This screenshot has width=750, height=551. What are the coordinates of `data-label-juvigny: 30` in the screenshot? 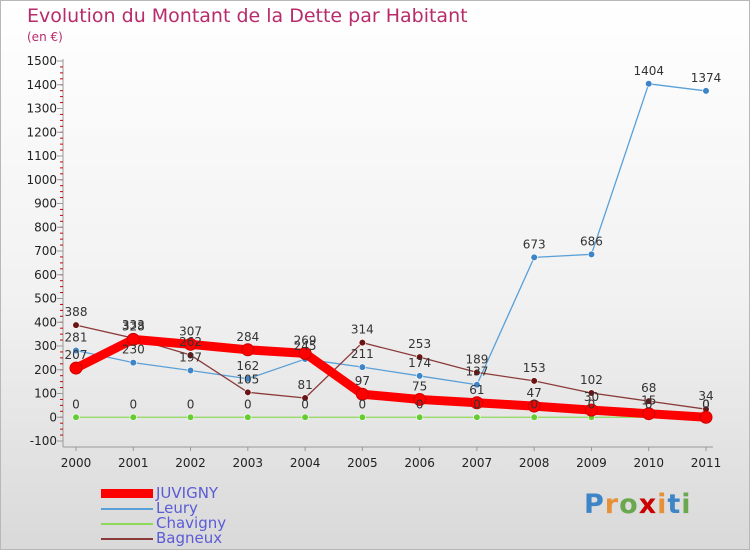 It's located at (591, 397).